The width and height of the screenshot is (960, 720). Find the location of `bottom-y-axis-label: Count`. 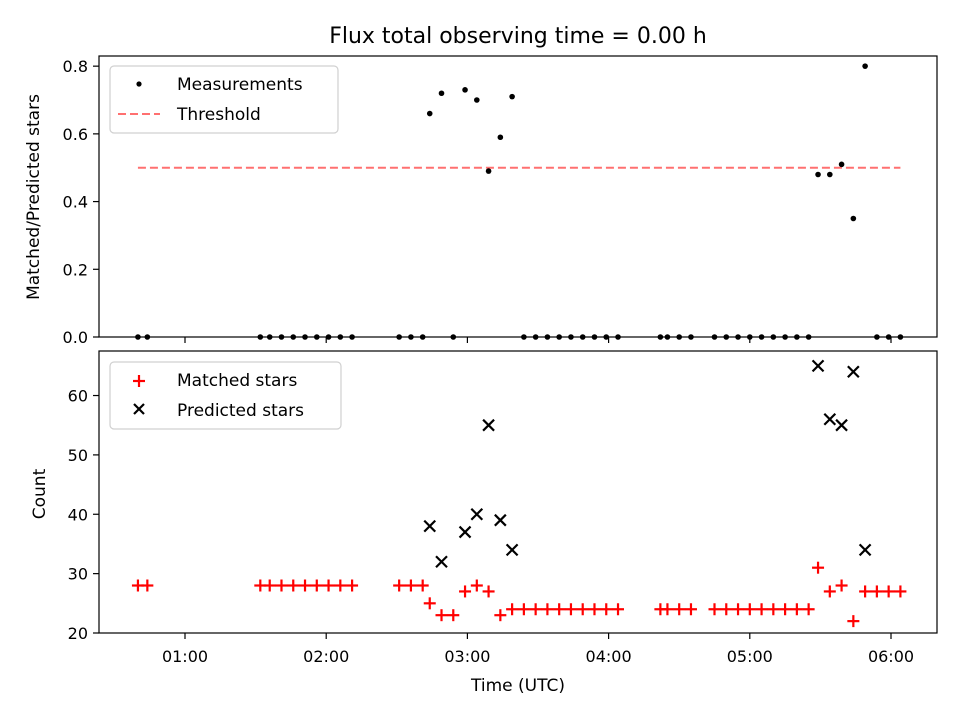

bottom-y-axis-label: Count is located at coordinates (40, 493).